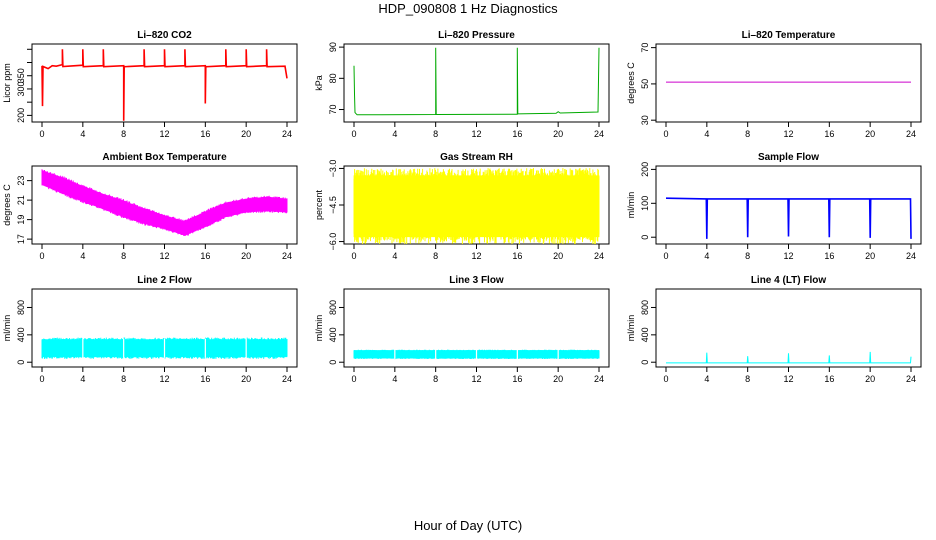 The height and width of the screenshot is (540, 936). I want to click on plot-frame, so click(476, 83).